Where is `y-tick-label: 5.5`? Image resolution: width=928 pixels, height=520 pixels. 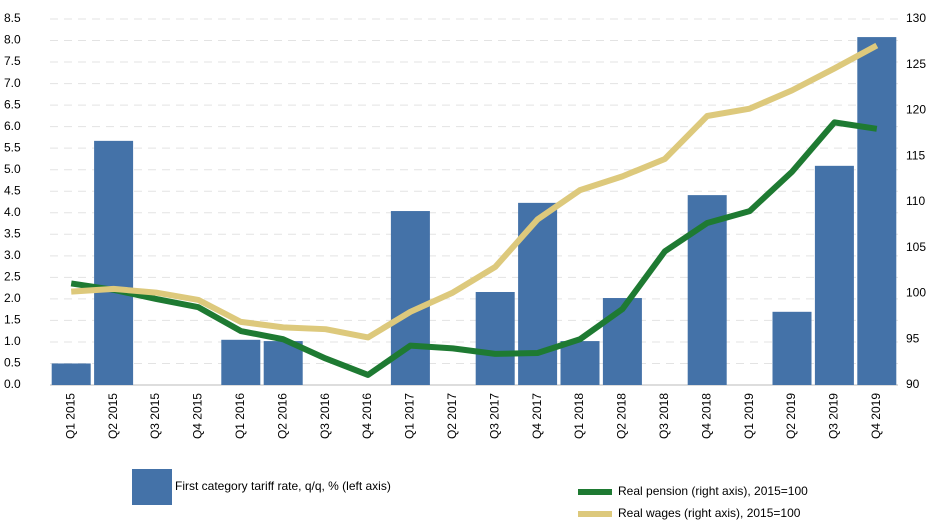 y-tick-label: 5.5 is located at coordinates (12, 147).